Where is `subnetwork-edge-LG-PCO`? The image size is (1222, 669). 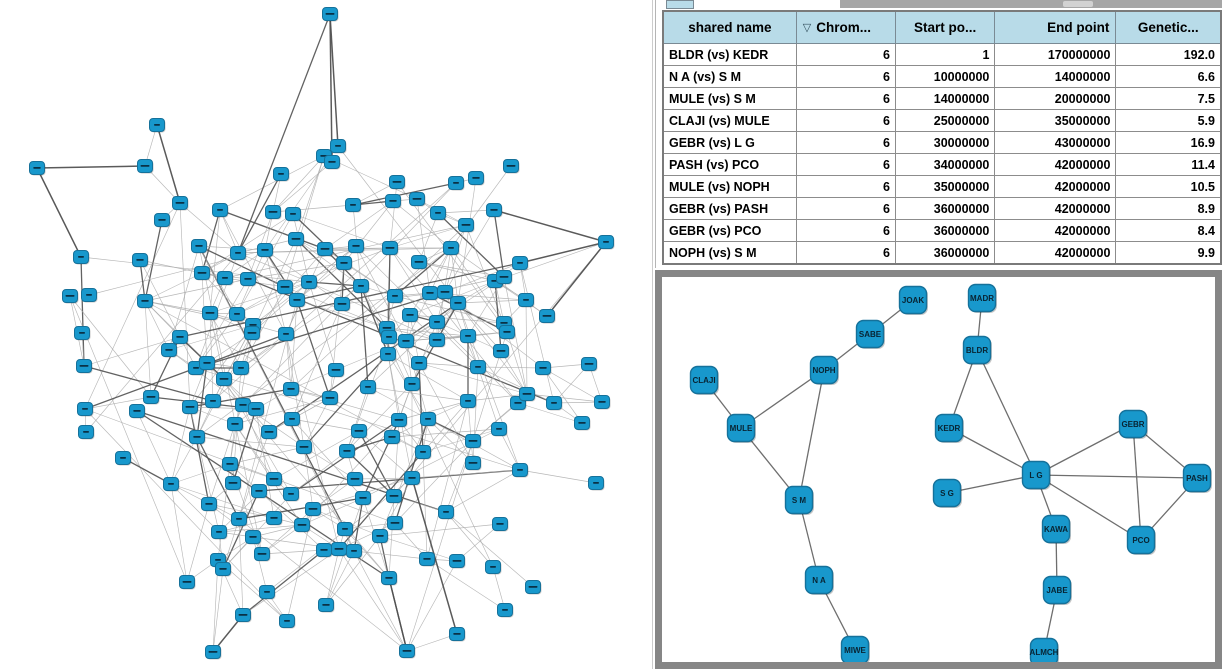
subnetwork-edge-LG-PCO is located at coordinates (1088, 507).